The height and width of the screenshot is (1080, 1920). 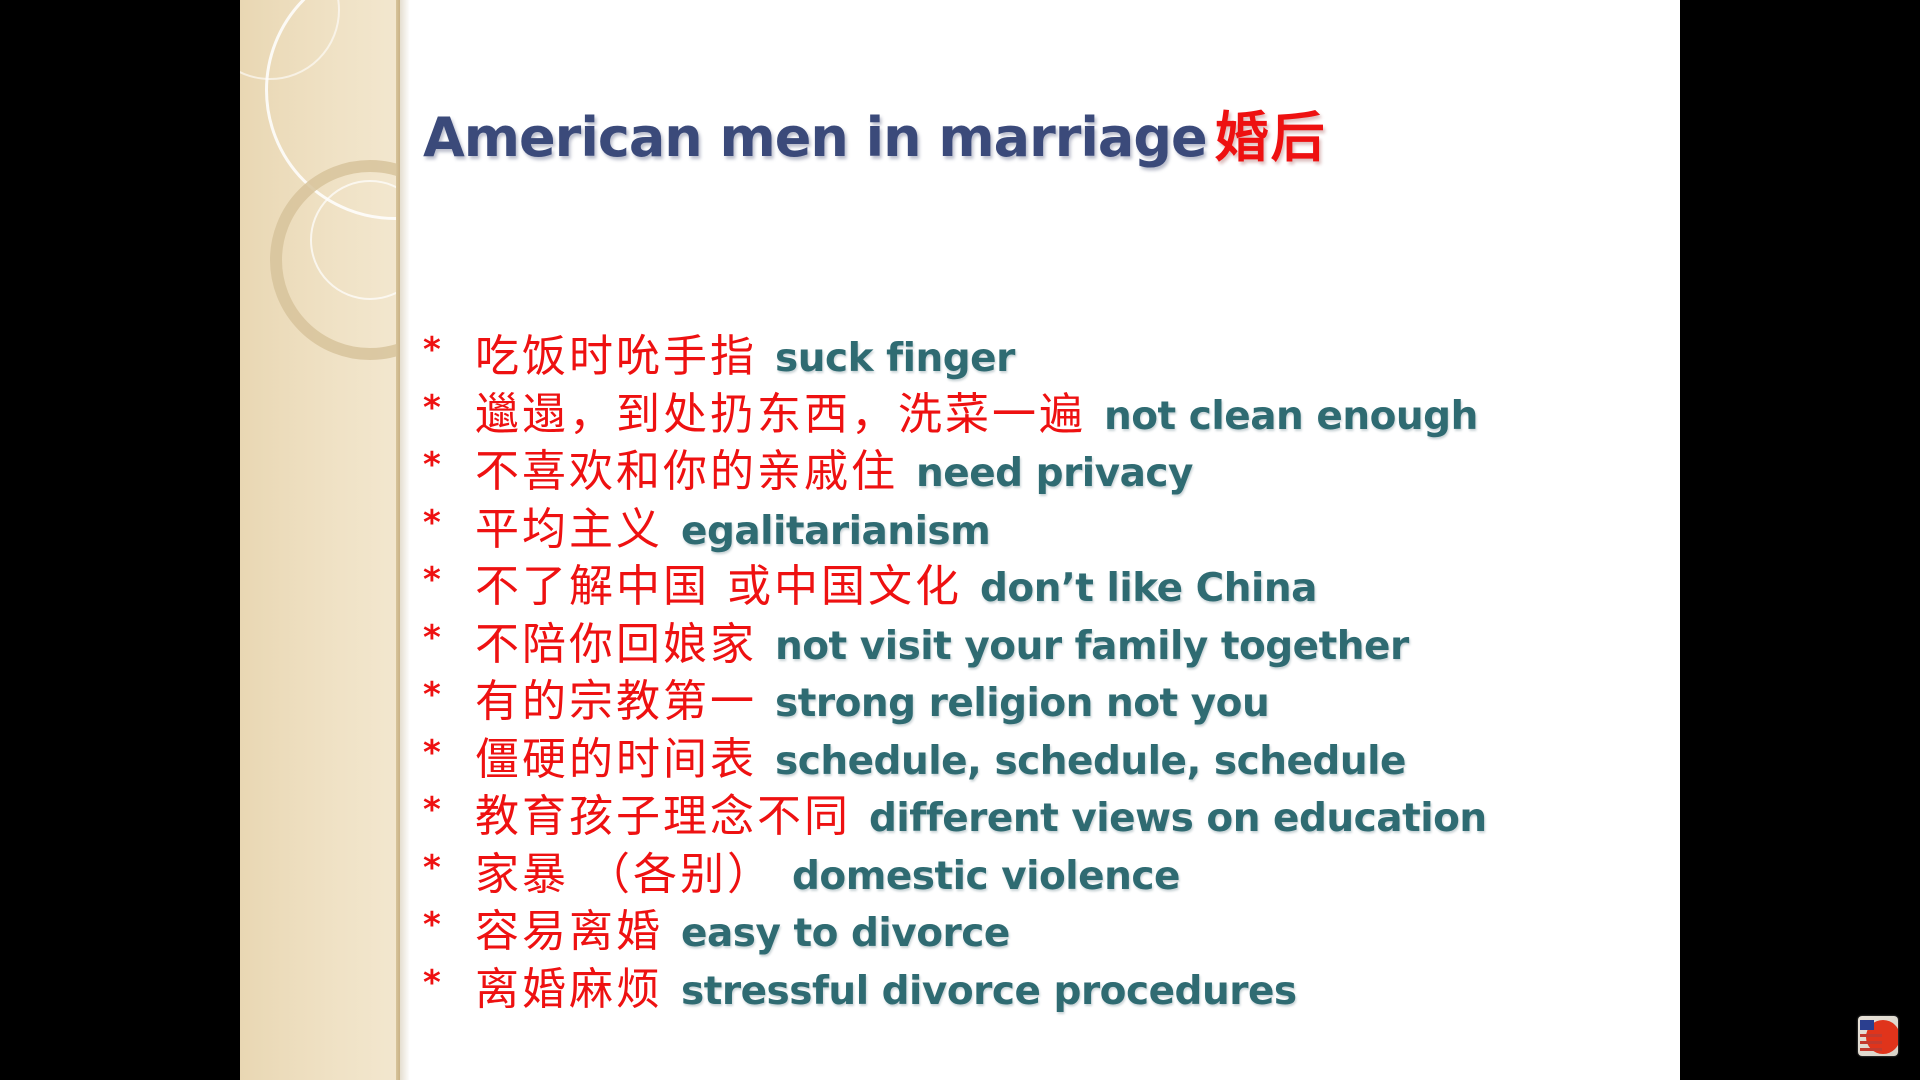 What do you see at coordinates (1270, 137) in the screenshot?
I see `slide-title-chinese: 婚后` at bounding box center [1270, 137].